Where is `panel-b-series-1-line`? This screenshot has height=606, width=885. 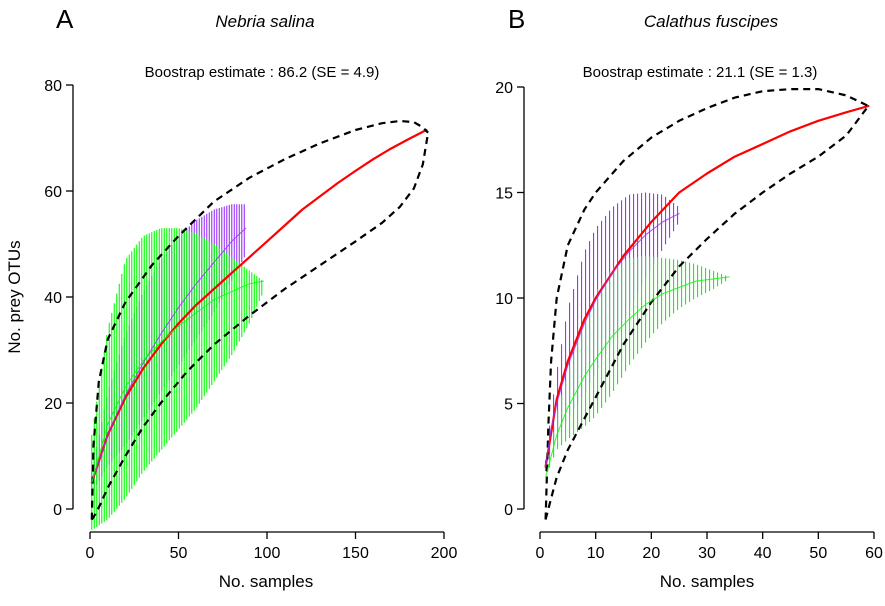
panel-b-series-1-line is located at coordinates (612, 340).